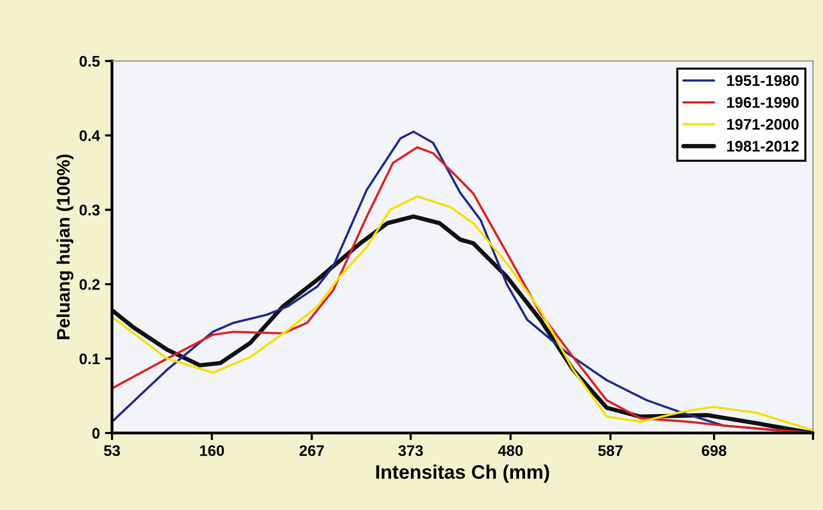 Image resolution: width=823 pixels, height=510 pixels. I want to click on x-tick-label: 53, so click(112, 450).